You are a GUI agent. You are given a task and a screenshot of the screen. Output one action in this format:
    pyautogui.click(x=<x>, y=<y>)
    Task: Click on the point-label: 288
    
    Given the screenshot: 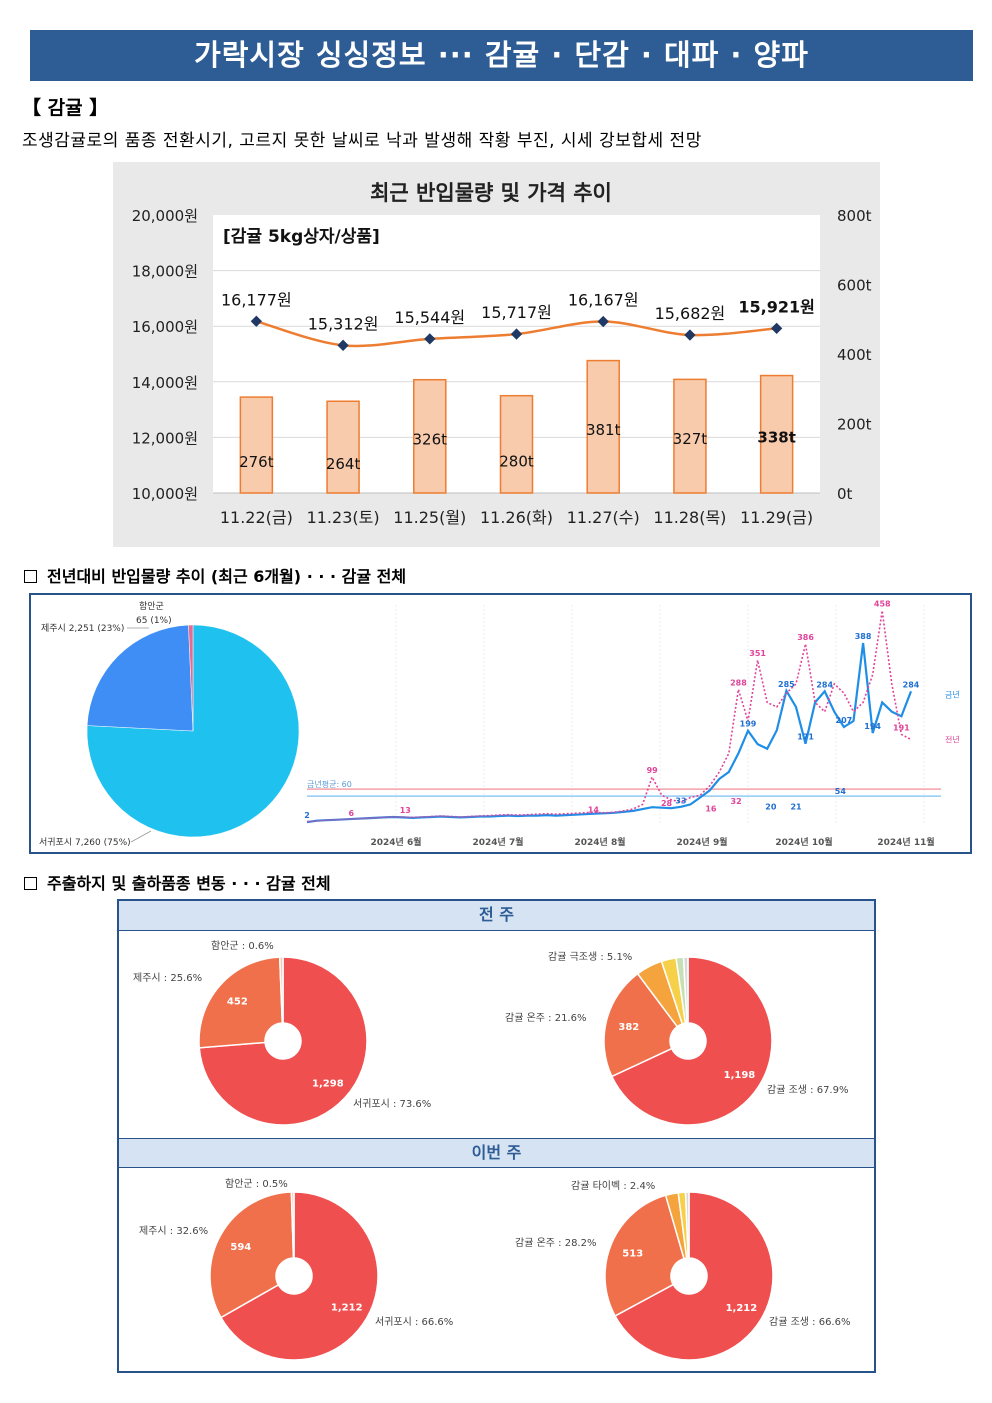 What is the action you would take?
    pyautogui.click(x=738, y=682)
    